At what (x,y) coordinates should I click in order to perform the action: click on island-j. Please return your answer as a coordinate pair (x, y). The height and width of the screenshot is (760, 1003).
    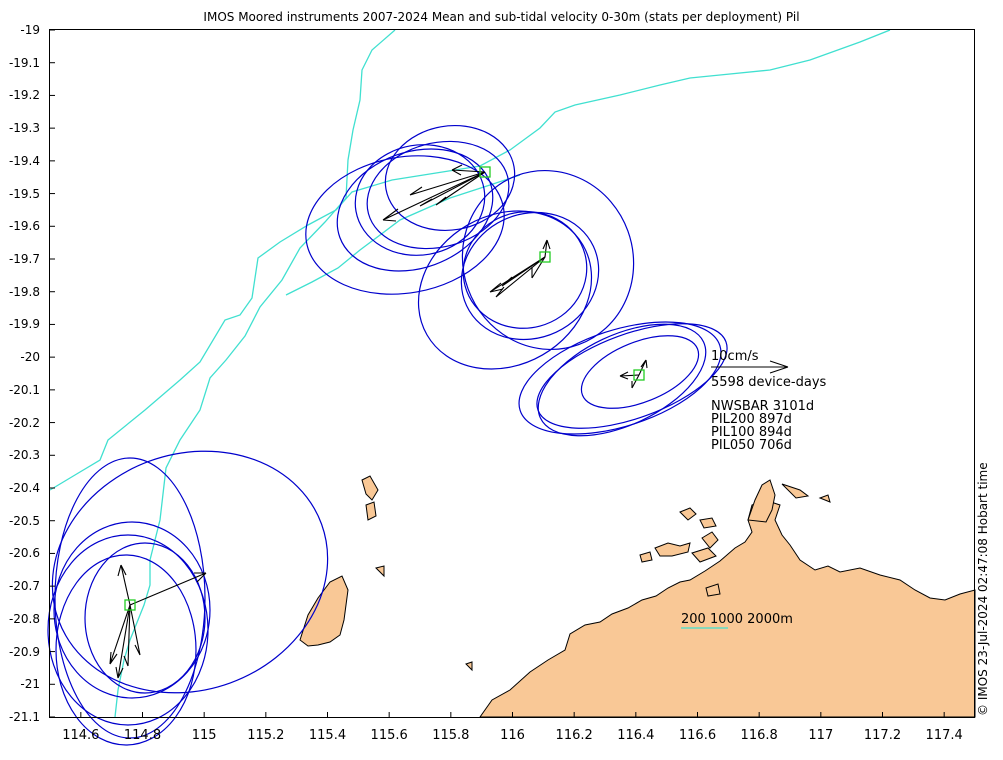
    Looking at the image, I should click on (370, 488).